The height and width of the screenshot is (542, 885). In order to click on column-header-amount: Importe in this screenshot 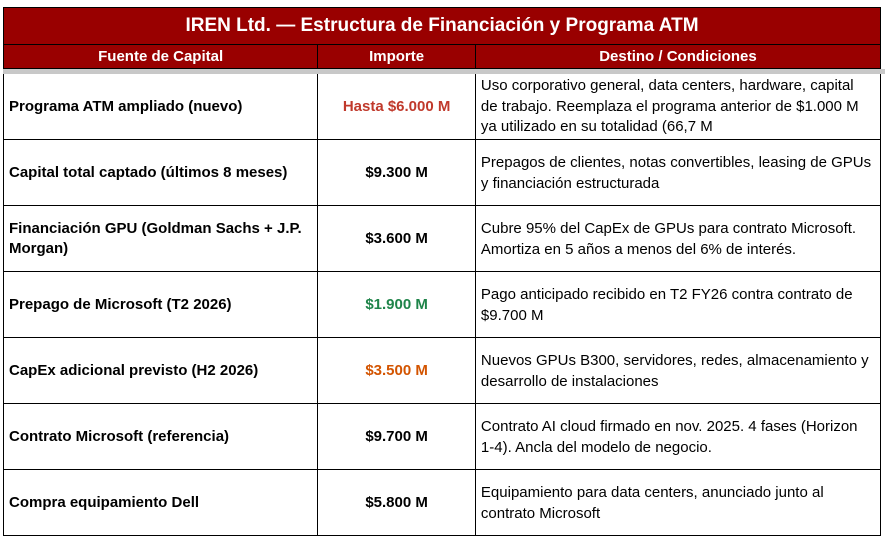, I will do `click(397, 56)`.